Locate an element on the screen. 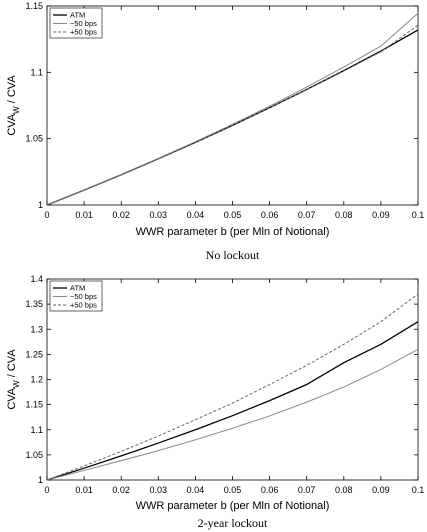 This screenshot has width=427, height=532. y-tick-label: 1.25 is located at coordinates (34, 354).